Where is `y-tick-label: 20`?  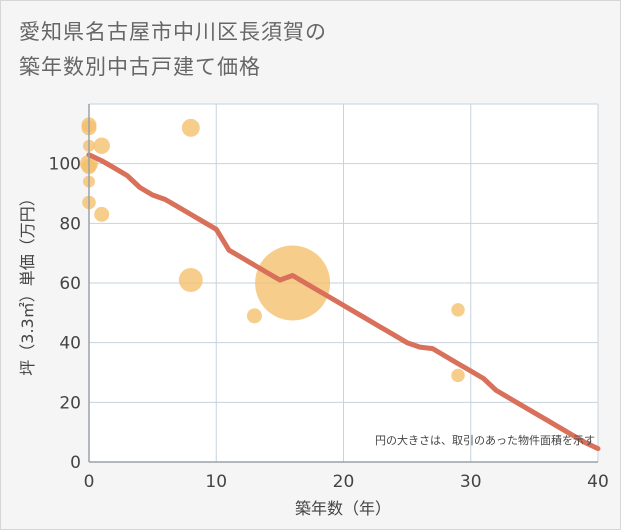
y-tick-label: 20 is located at coordinates (70, 403).